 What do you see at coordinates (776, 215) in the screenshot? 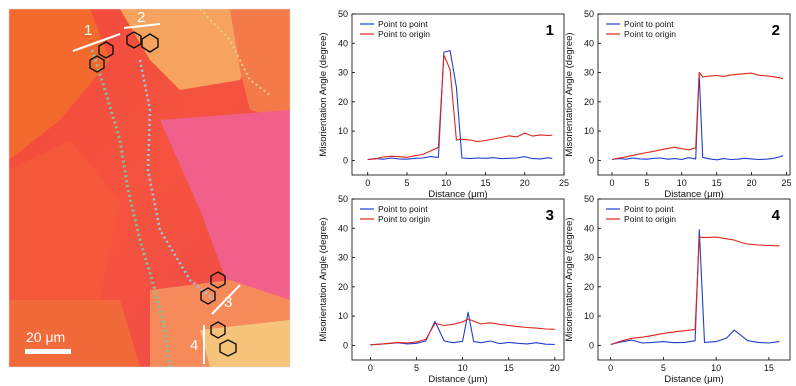
I see `chart4-panel-number: 4` at bounding box center [776, 215].